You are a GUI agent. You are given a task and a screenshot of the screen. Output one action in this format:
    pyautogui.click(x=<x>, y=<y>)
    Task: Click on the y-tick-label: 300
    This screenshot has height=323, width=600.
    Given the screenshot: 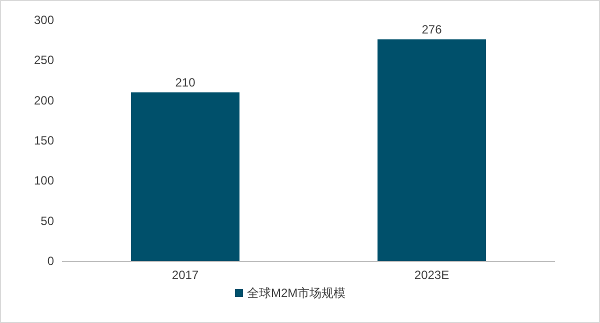 What is the action you would take?
    pyautogui.click(x=44, y=20)
    